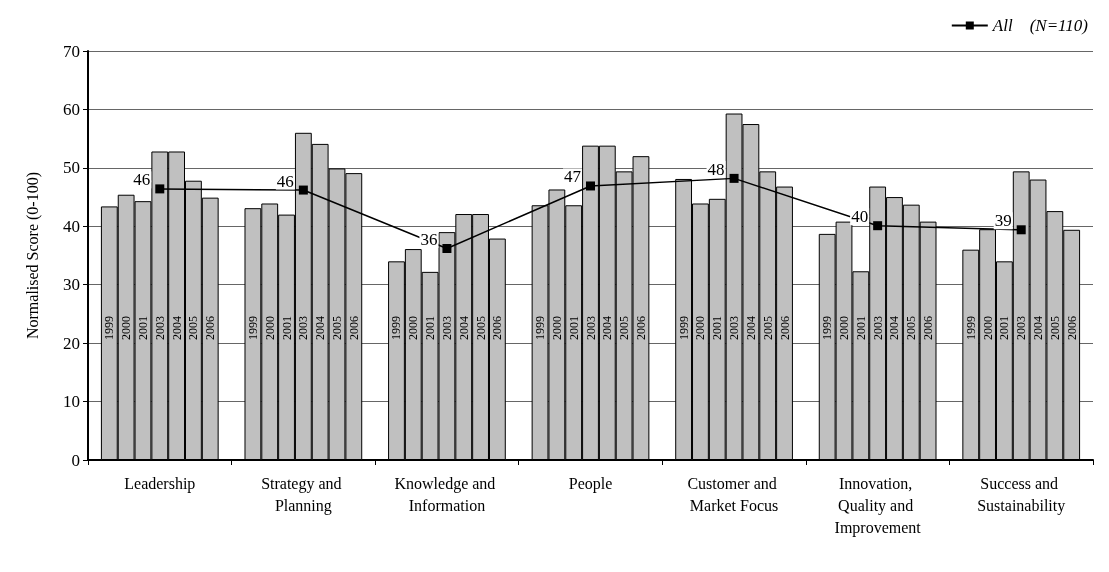 The image size is (1109, 572). I want to click on series-label: 2000, so click(700, 328).